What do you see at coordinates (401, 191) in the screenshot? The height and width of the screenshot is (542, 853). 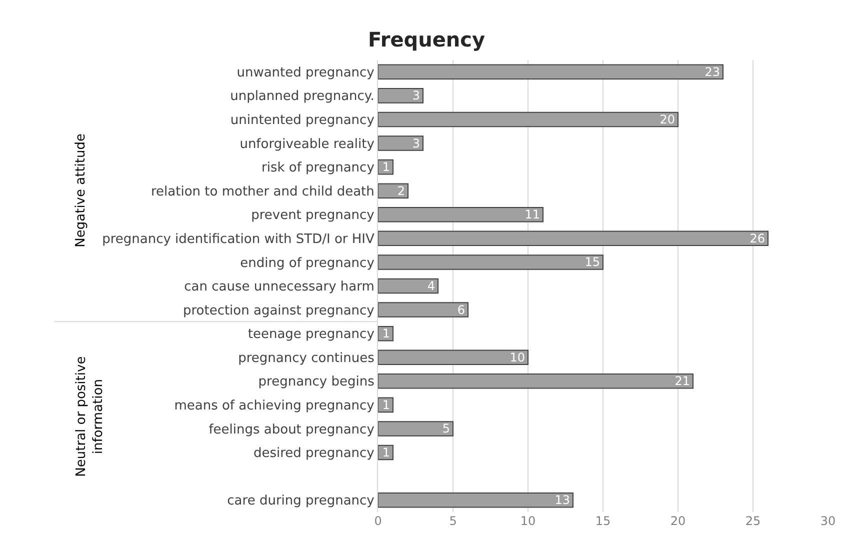 I see `data-label: 2` at bounding box center [401, 191].